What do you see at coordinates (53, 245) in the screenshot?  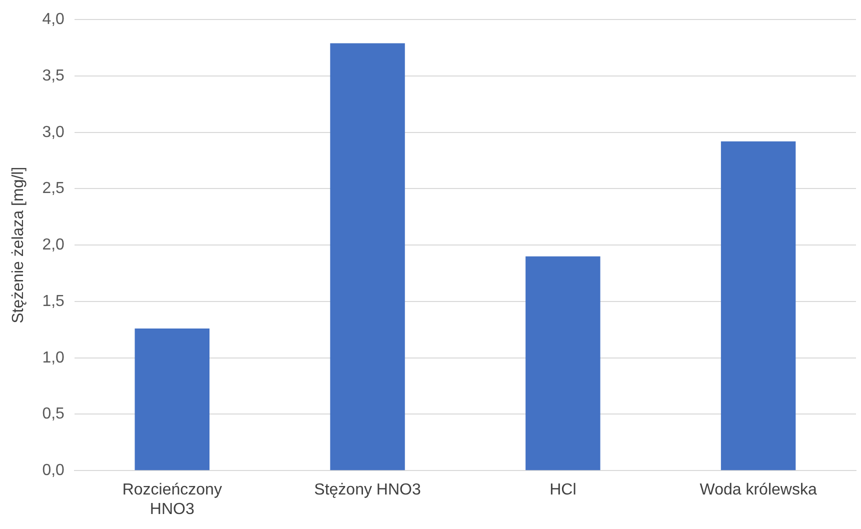 I see `y-tick-label: 2,0` at bounding box center [53, 245].